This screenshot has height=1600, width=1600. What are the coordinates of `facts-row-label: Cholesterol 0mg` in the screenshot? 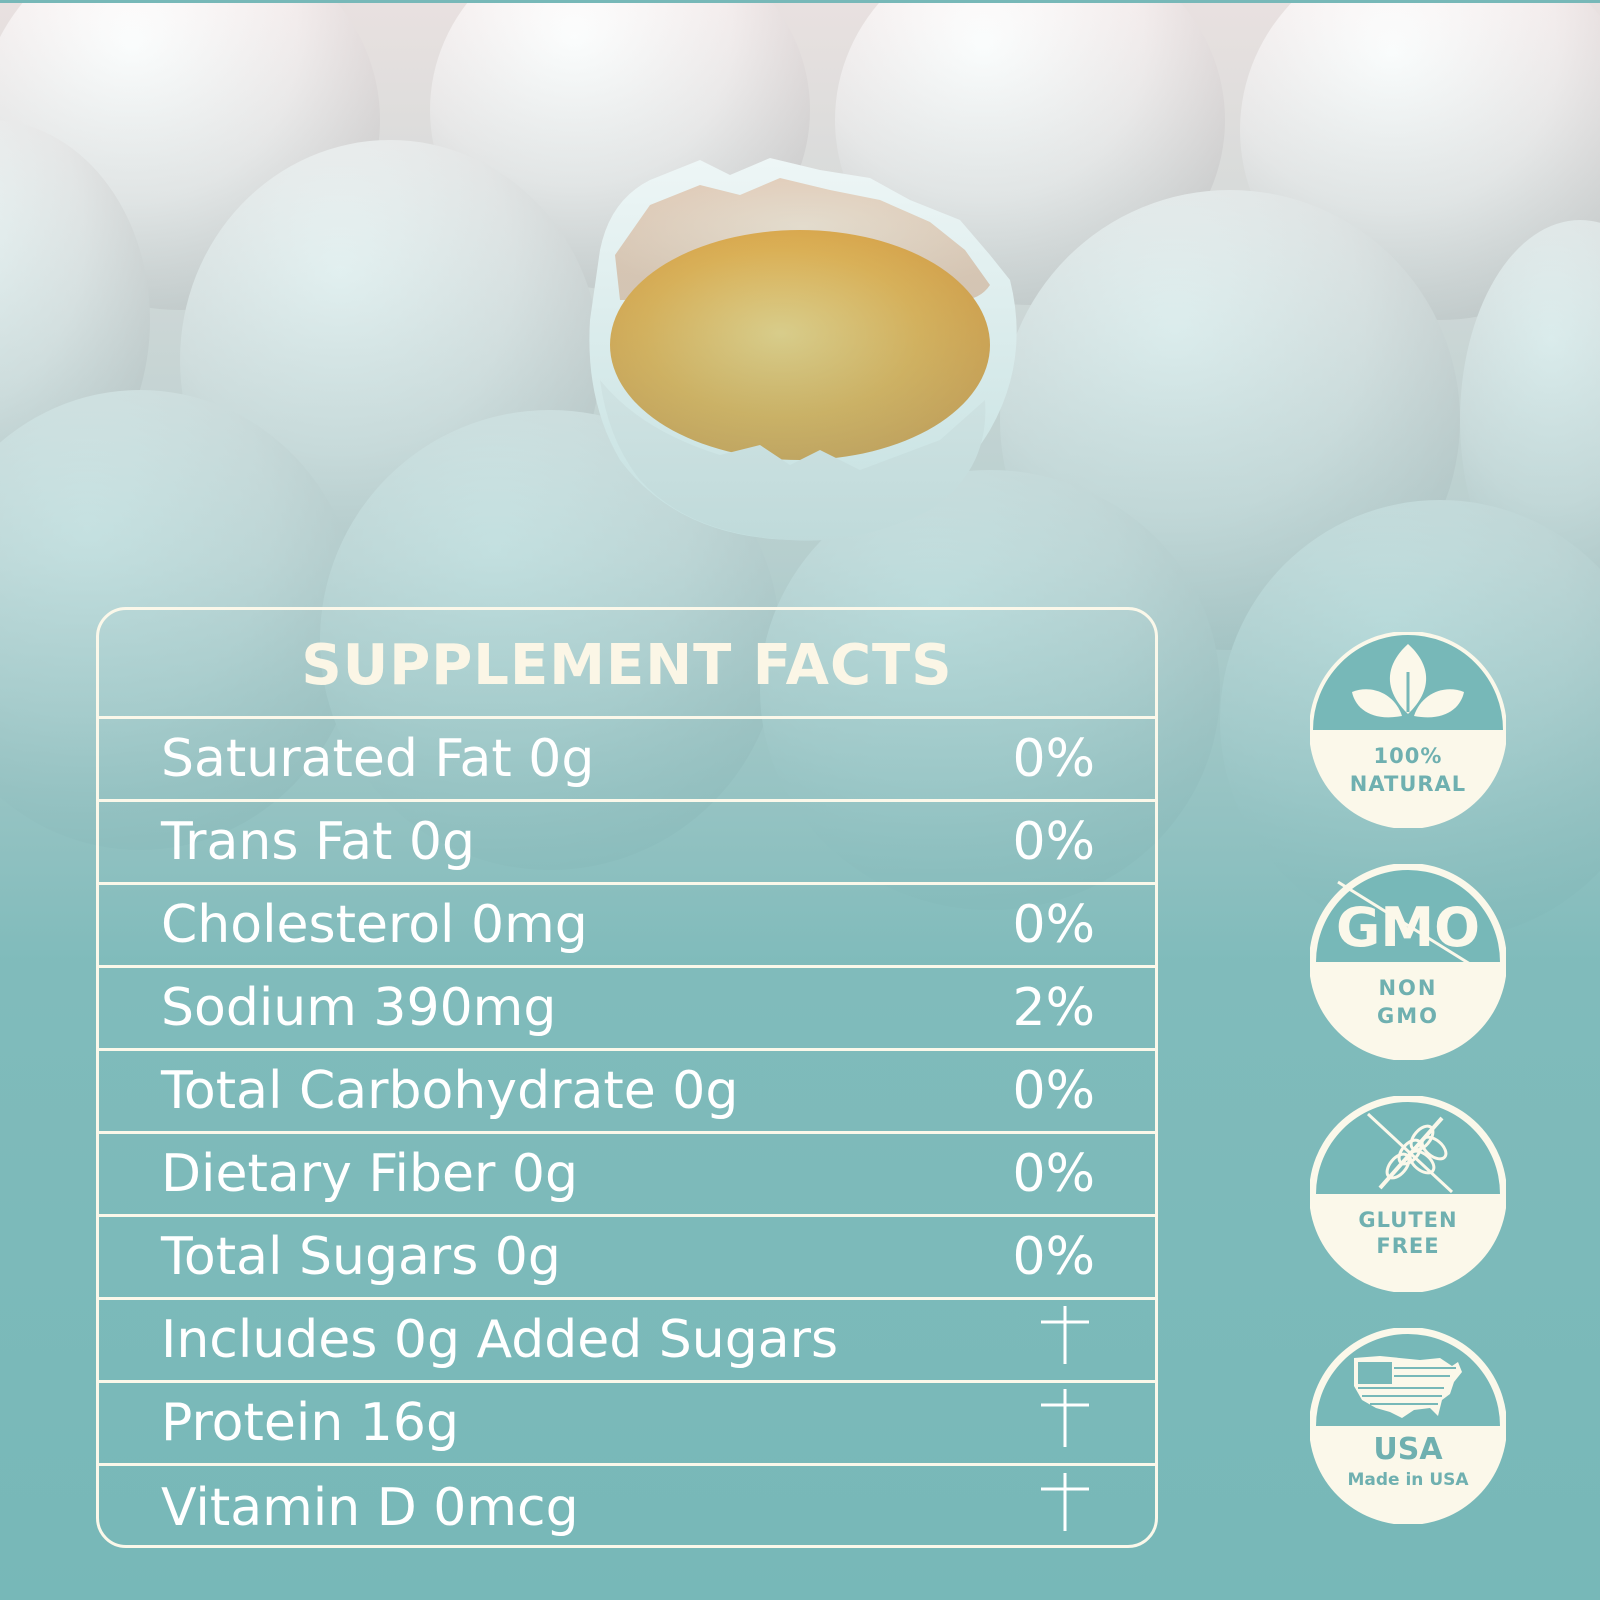 It's located at (374, 925).